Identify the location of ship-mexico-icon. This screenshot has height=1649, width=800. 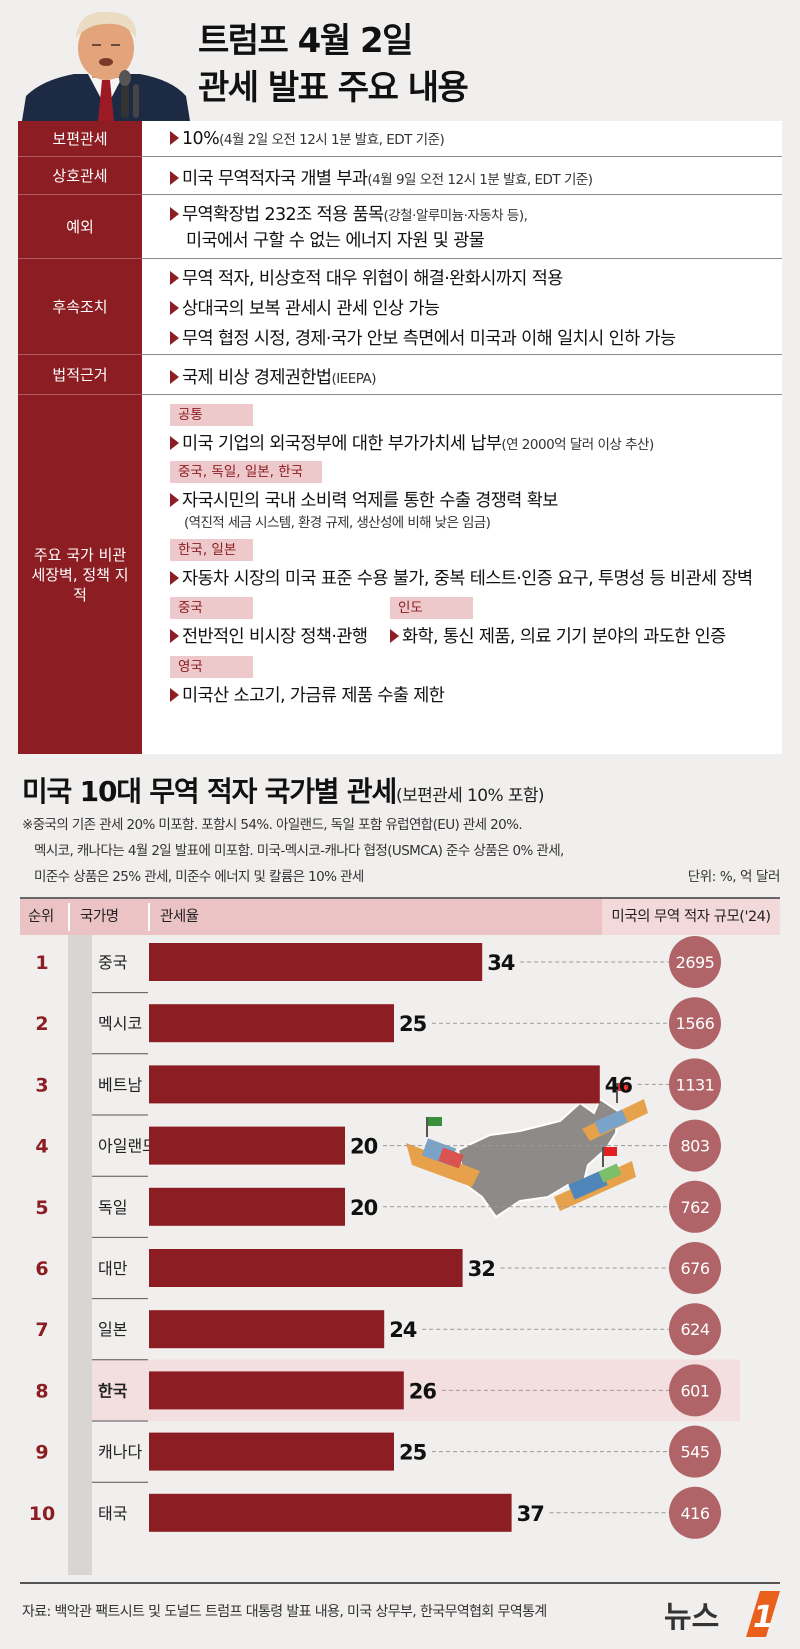
(443, 1152).